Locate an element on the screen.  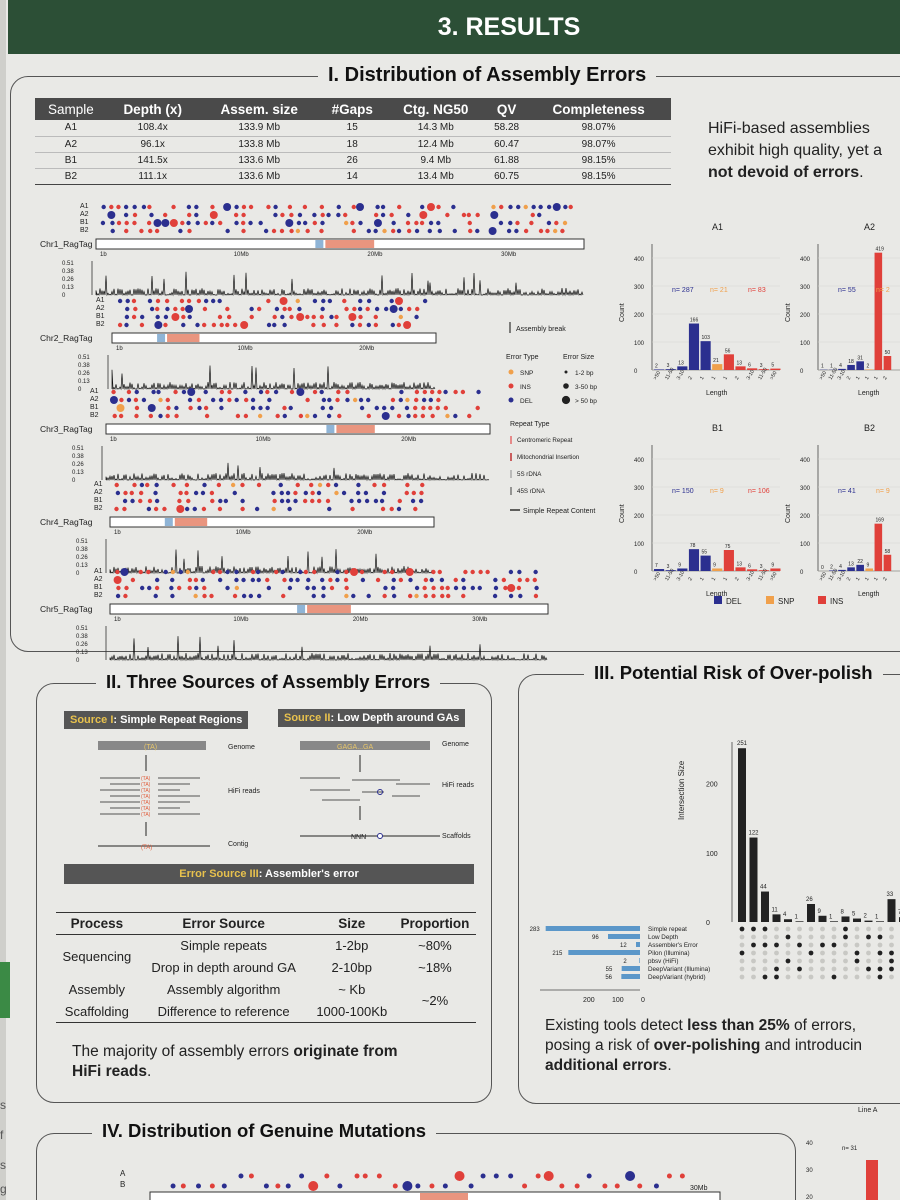
p3-bold: less than 25% is located at coordinates (738, 1025).